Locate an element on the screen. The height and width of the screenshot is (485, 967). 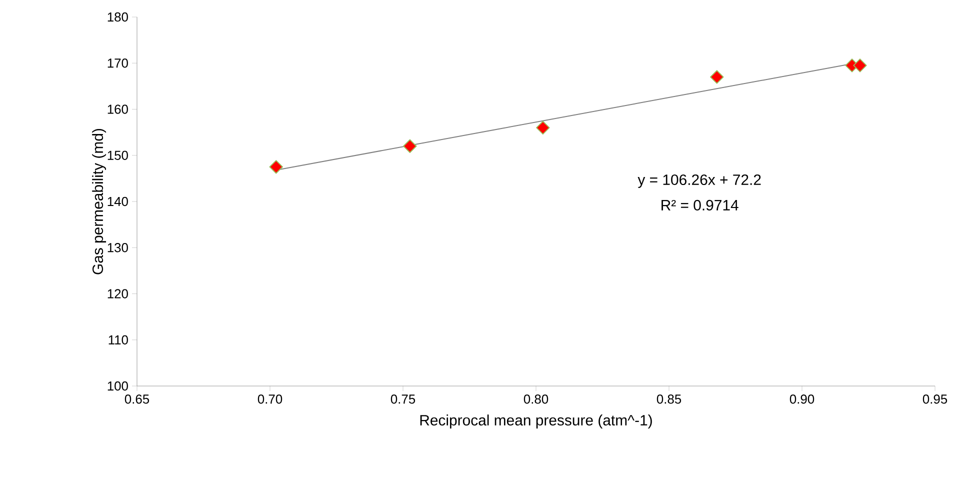
x-tick-label: 0.90 is located at coordinates (802, 399).